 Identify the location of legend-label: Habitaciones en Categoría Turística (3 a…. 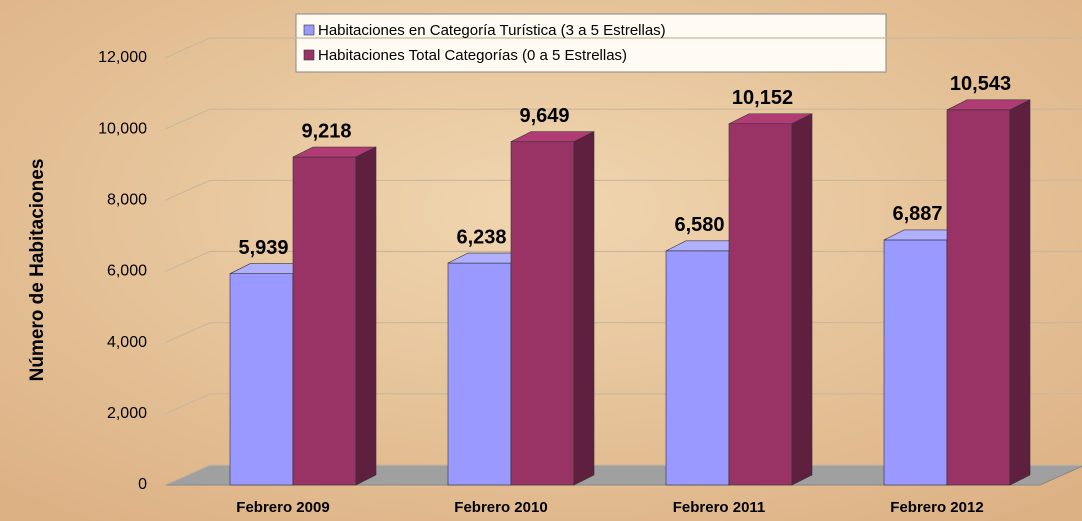
(492, 30).